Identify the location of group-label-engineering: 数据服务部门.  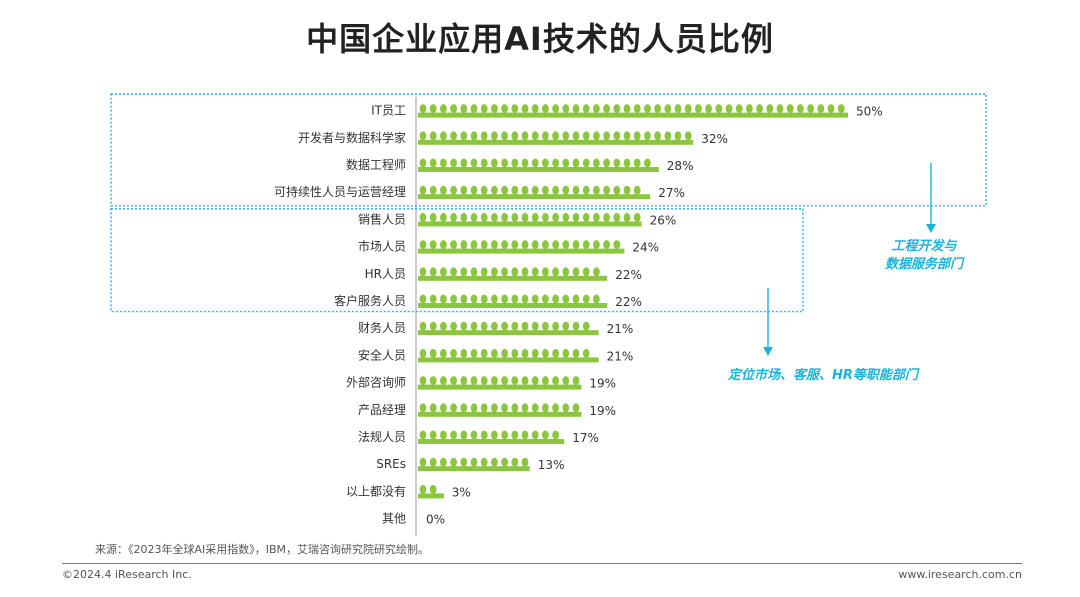
(925, 264).